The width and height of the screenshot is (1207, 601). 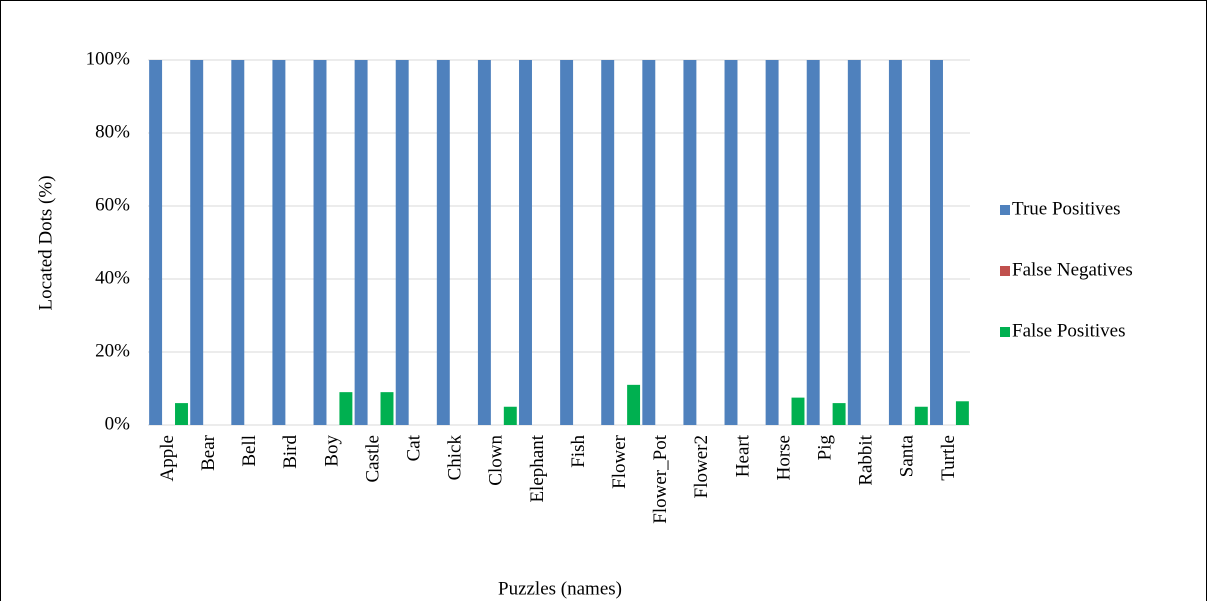 I want to click on x-tick-label: Flower2, so click(x=701, y=466).